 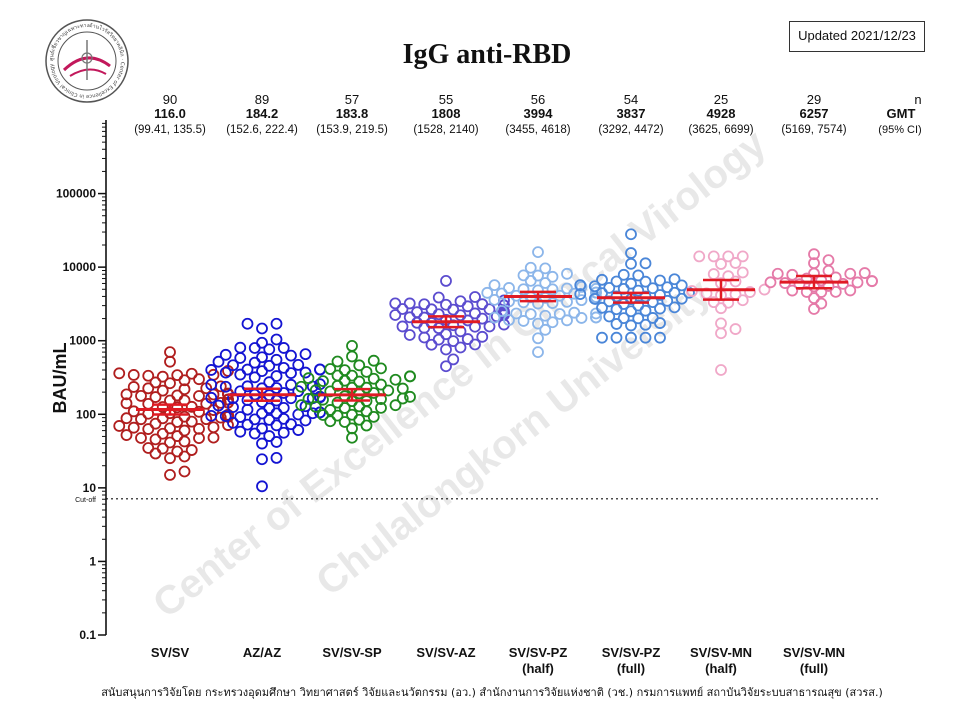 I want to click on header-n-label: n, so click(x=917, y=99).